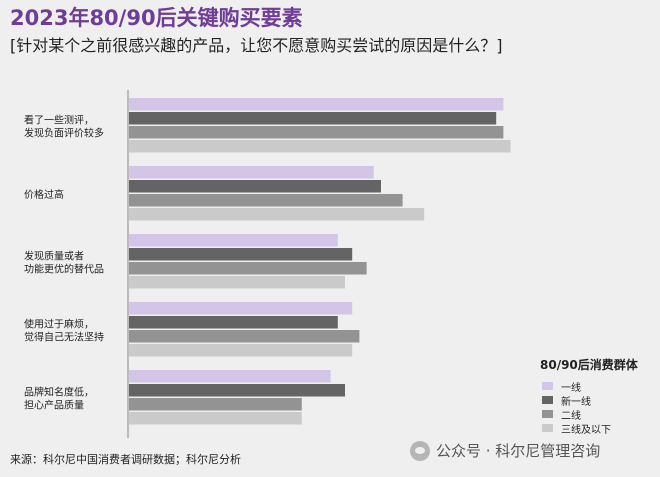 This screenshot has height=477, width=660. Describe the element at coordinates (586, 430) in the screenshot. I see `legend-label: 三线及以下` at that location.